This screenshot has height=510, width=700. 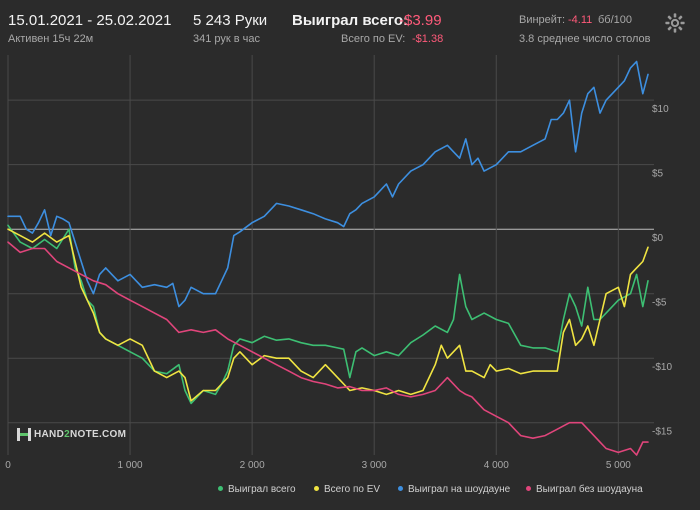 What do you see at coordinates (374, 465) in the screenshot?
I see `x-tick-label: 3 000` at bounding box center [374, 465].